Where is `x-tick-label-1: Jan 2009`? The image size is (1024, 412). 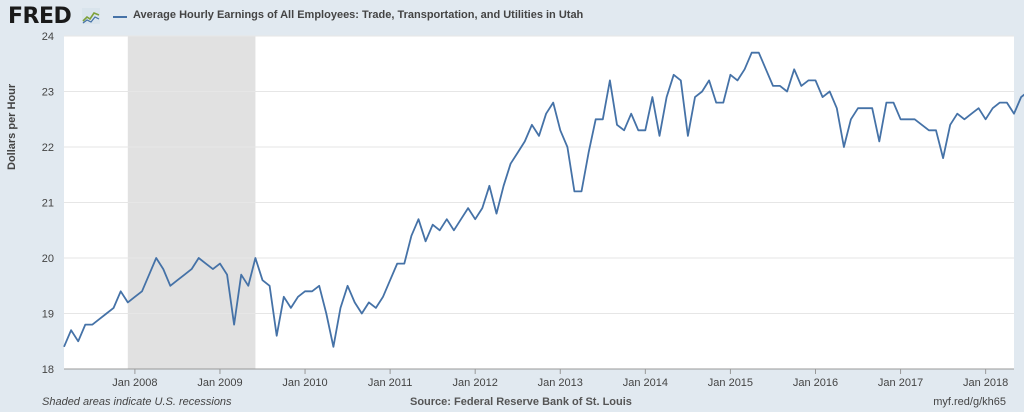
x-tick-label-1: Jan 2009 is located at coordinates (219, 383).